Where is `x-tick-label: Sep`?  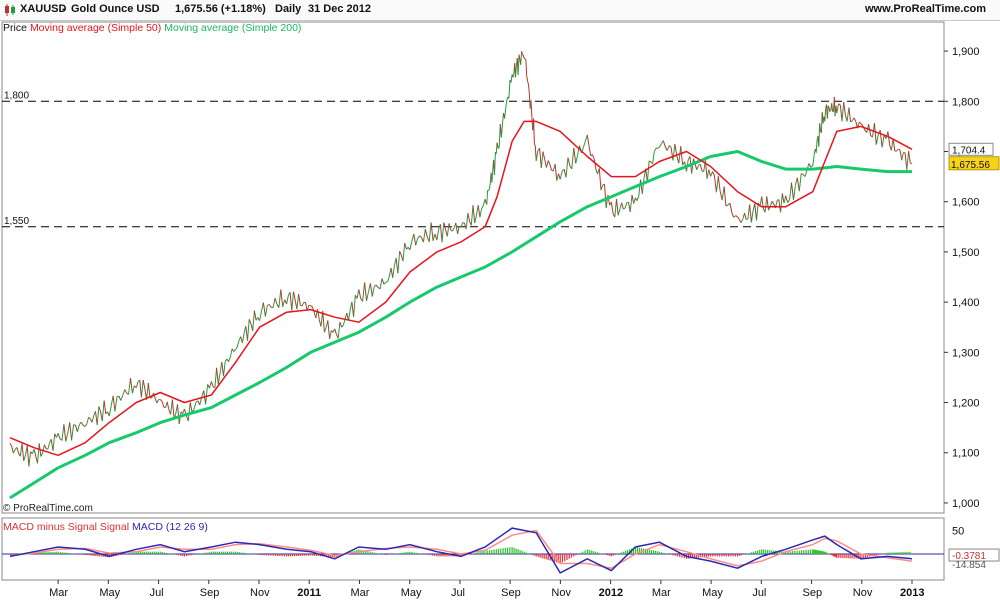
x-tick-label: Sep is located at coordinates (511, 593).